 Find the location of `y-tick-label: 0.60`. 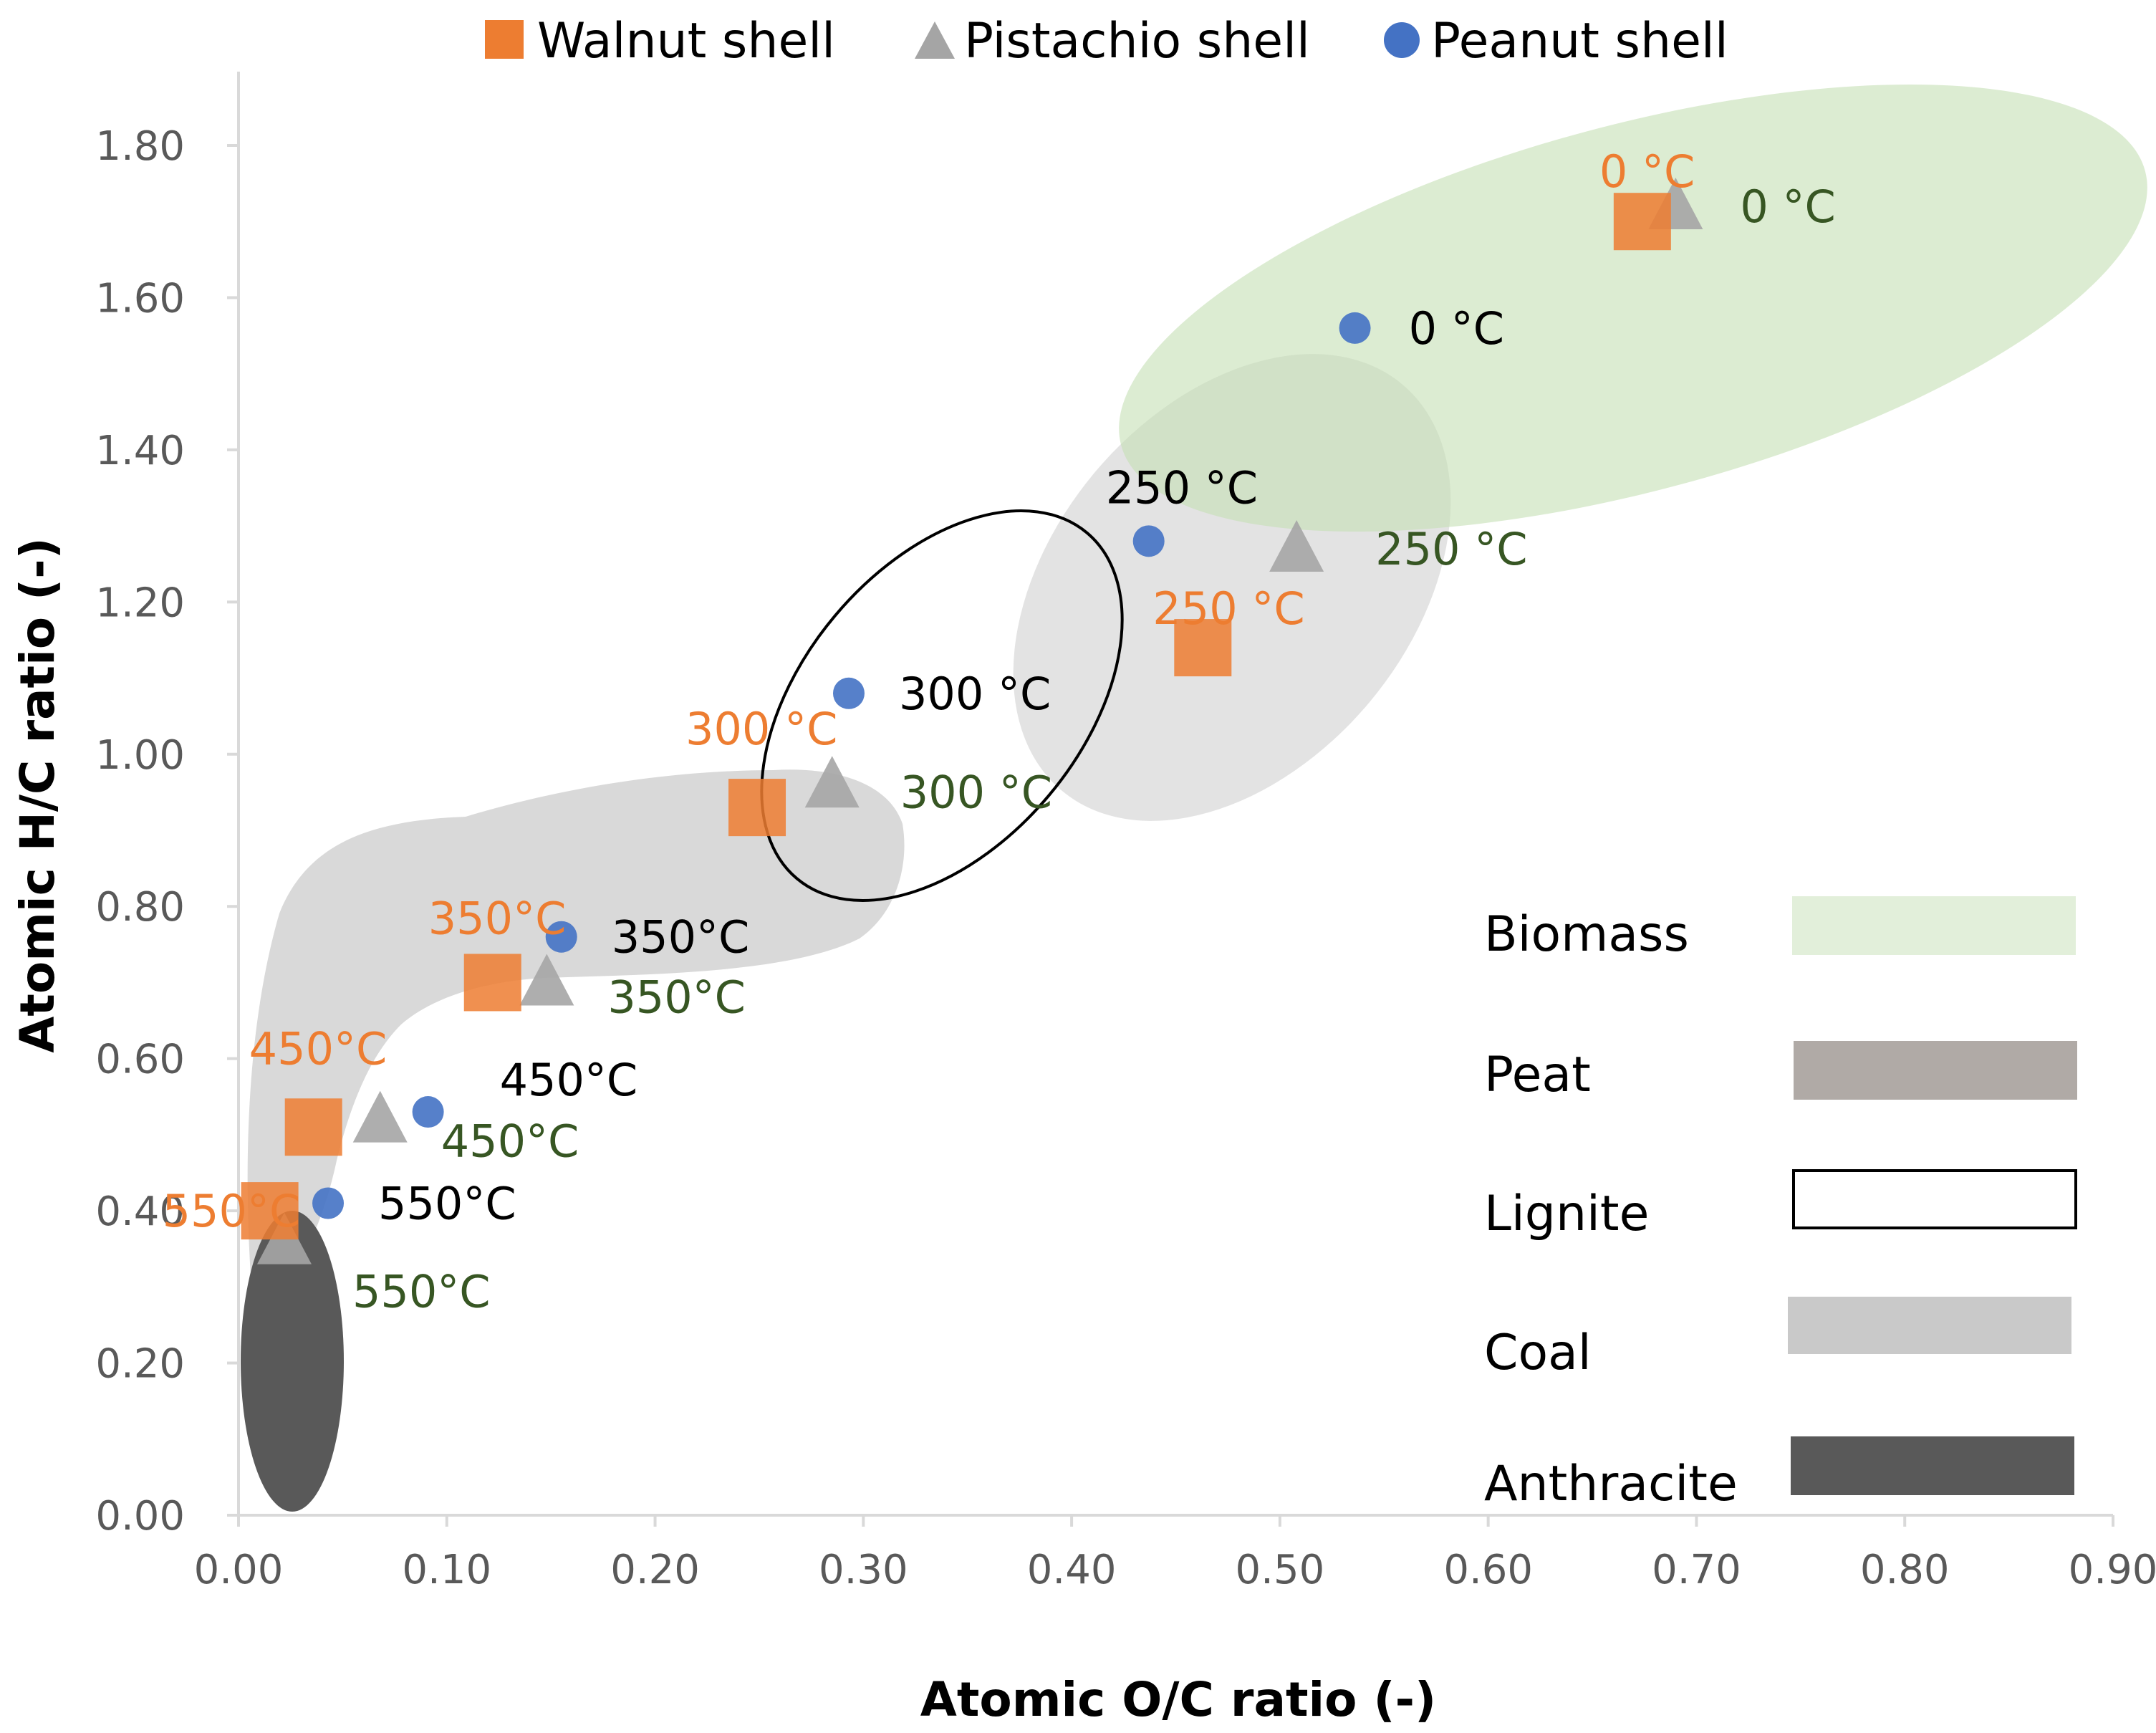

y-tick-label: 0.60 is located at coordinates (140, 1060).